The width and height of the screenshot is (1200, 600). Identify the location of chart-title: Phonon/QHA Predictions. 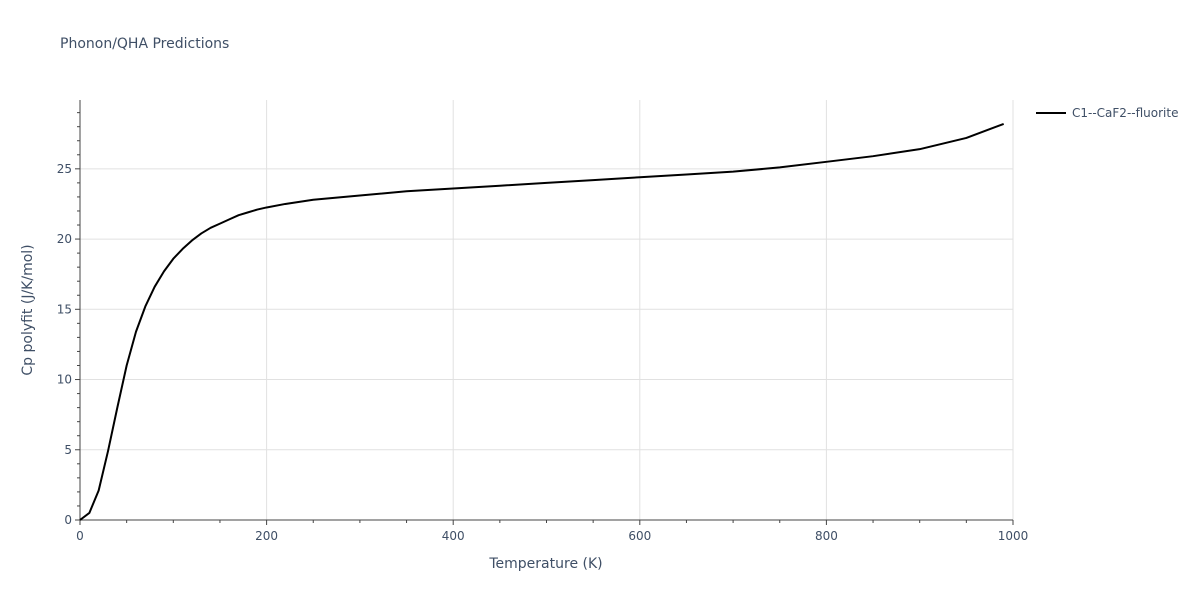
(145, 44).